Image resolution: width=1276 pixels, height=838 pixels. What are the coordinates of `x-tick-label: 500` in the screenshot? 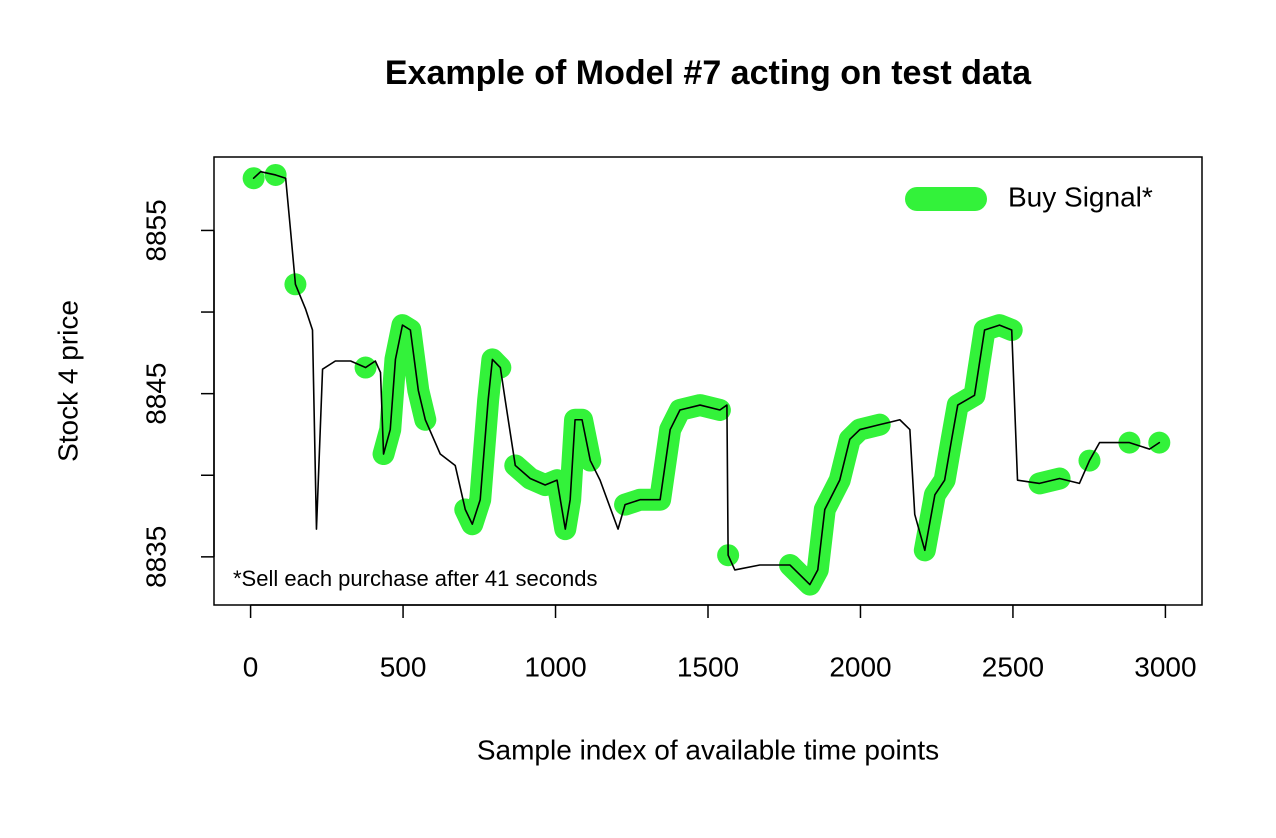 It's located at (403, 666).